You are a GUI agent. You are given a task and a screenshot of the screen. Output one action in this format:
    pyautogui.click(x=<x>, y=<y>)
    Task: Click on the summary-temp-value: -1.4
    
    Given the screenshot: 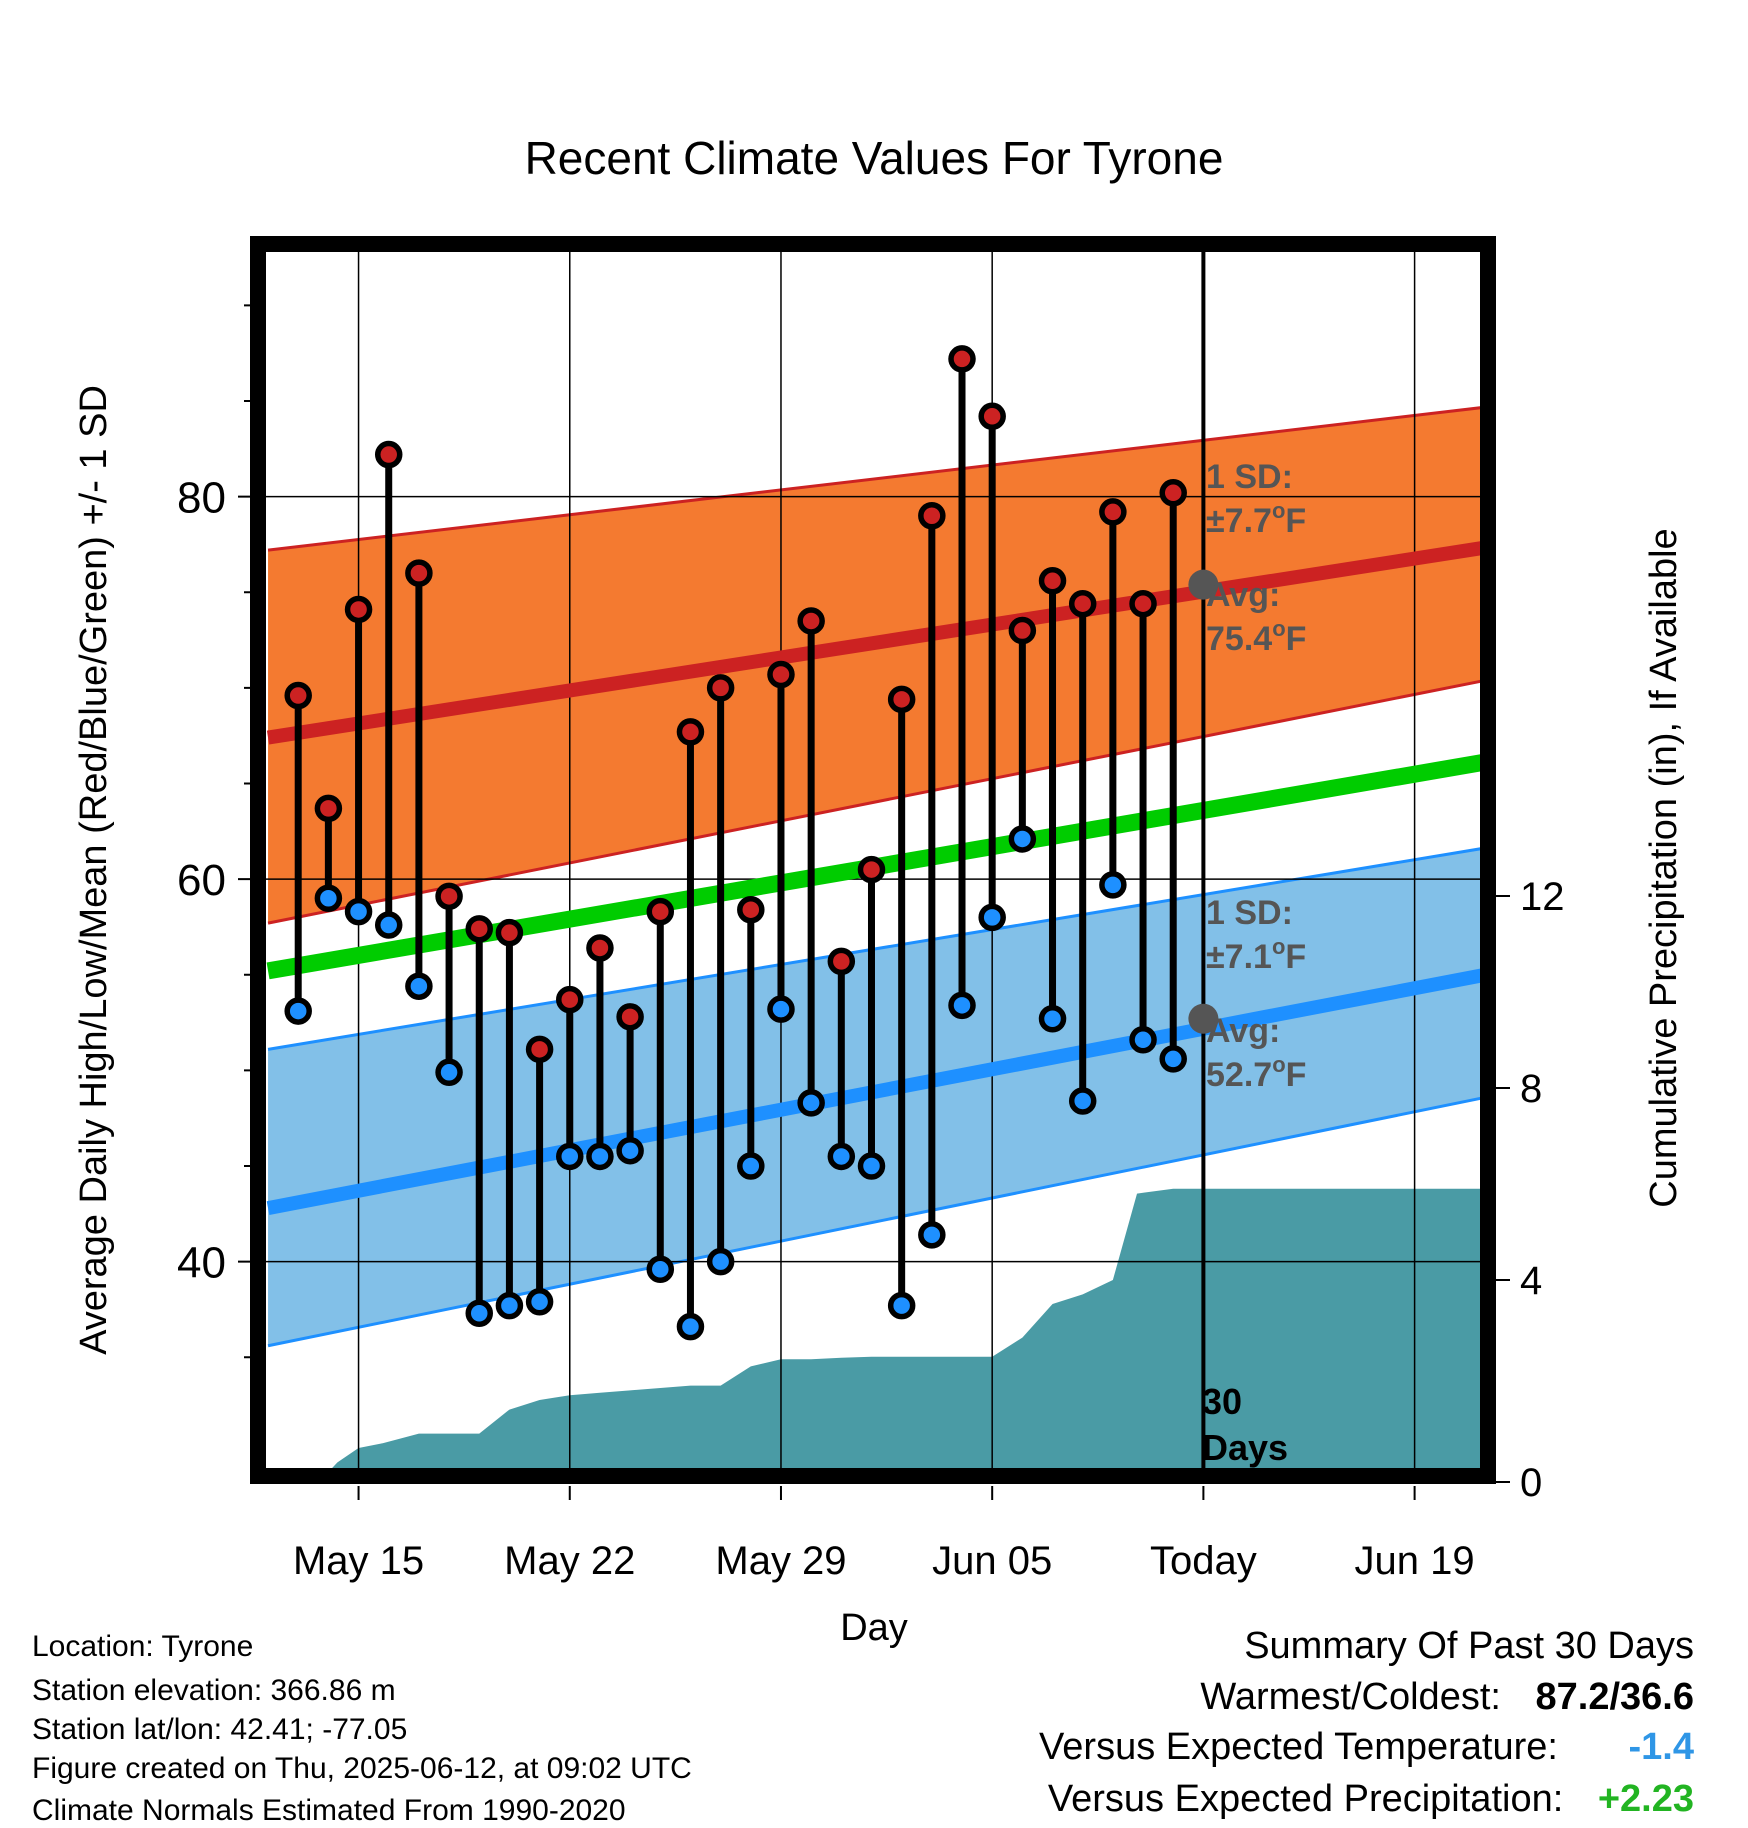 What is the action you would take?
    pyautogui.click(x=1661, y=1747)
    